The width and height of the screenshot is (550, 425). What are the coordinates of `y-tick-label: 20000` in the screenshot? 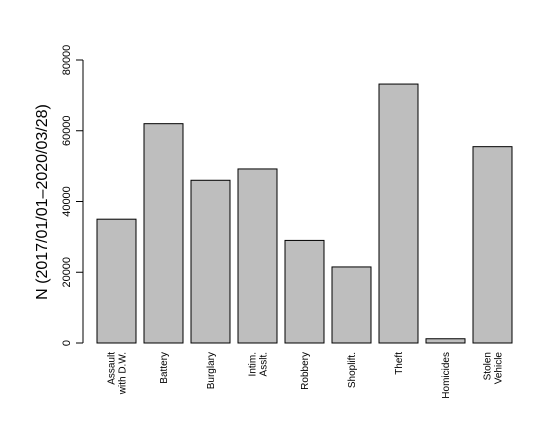 It's located at (67, 272).